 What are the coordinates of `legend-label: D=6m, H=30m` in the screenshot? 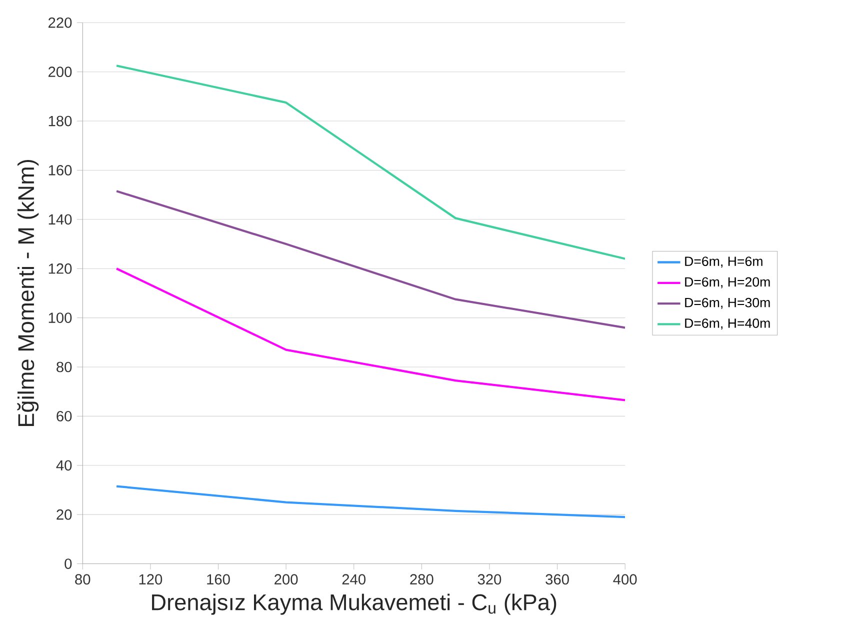 It's located at (727, 303).